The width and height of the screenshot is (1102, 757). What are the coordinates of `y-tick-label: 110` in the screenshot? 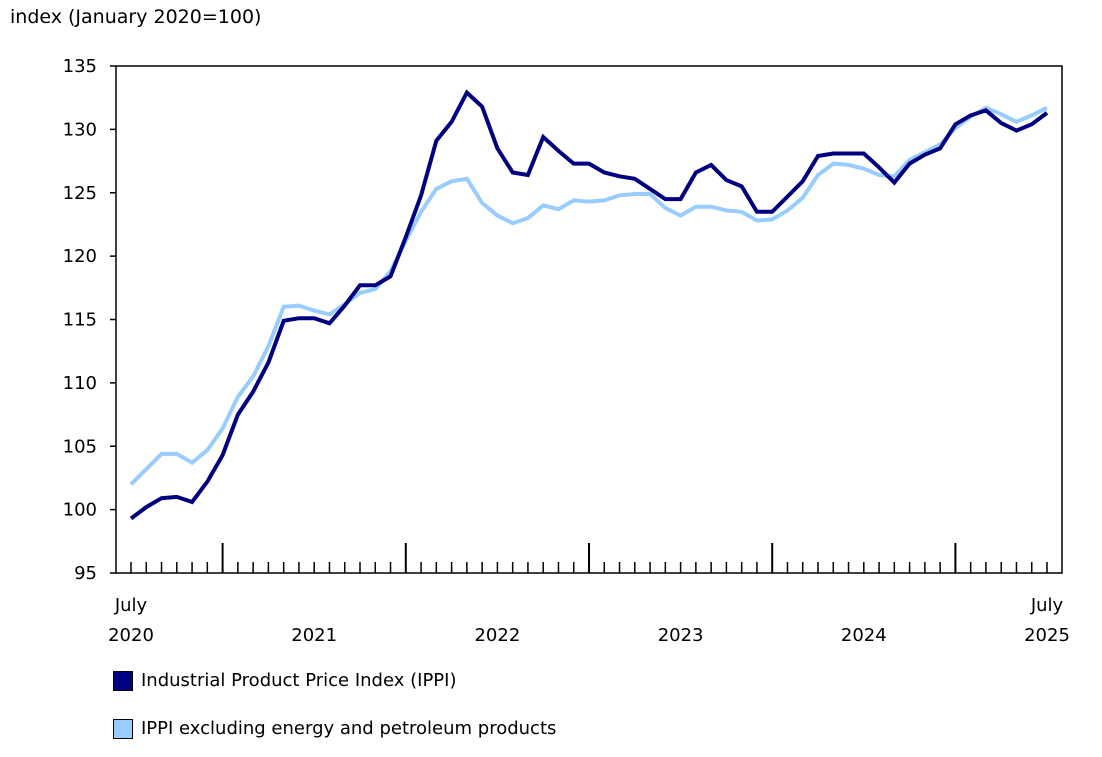 It's located at (80, 383).